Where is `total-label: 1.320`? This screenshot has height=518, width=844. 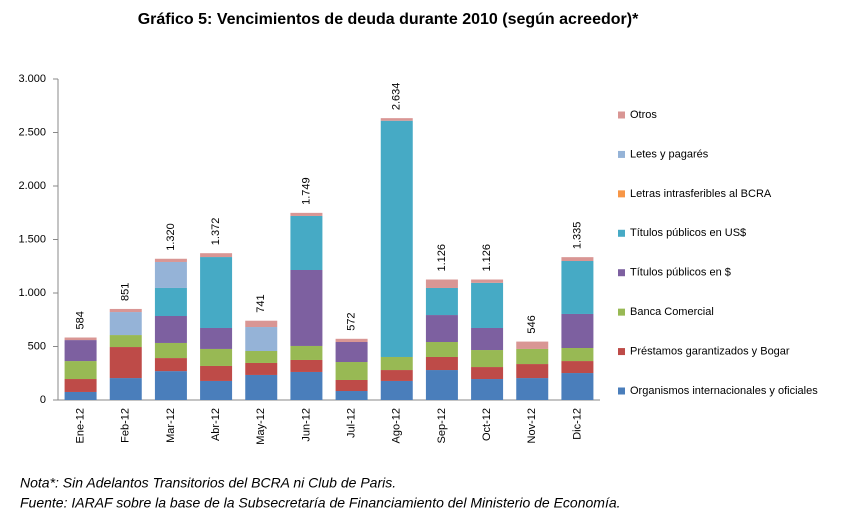
total-label: 1.320 is located at coordinates (171, 237).